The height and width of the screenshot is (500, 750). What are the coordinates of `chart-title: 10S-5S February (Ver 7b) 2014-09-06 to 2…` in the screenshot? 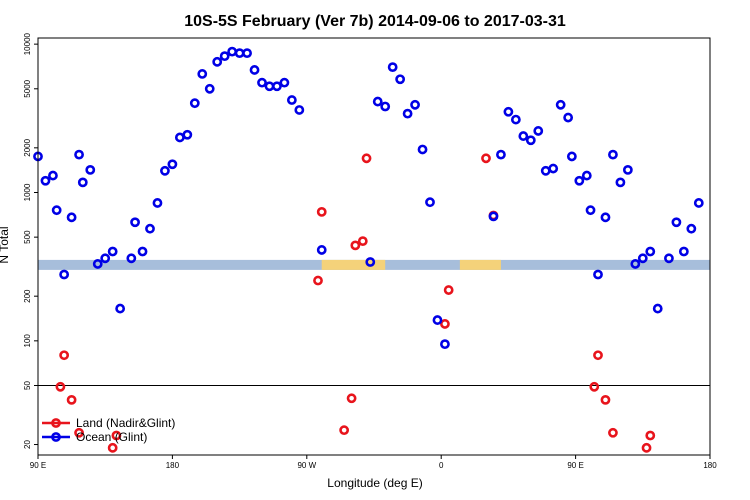 It's located at (375, 21).